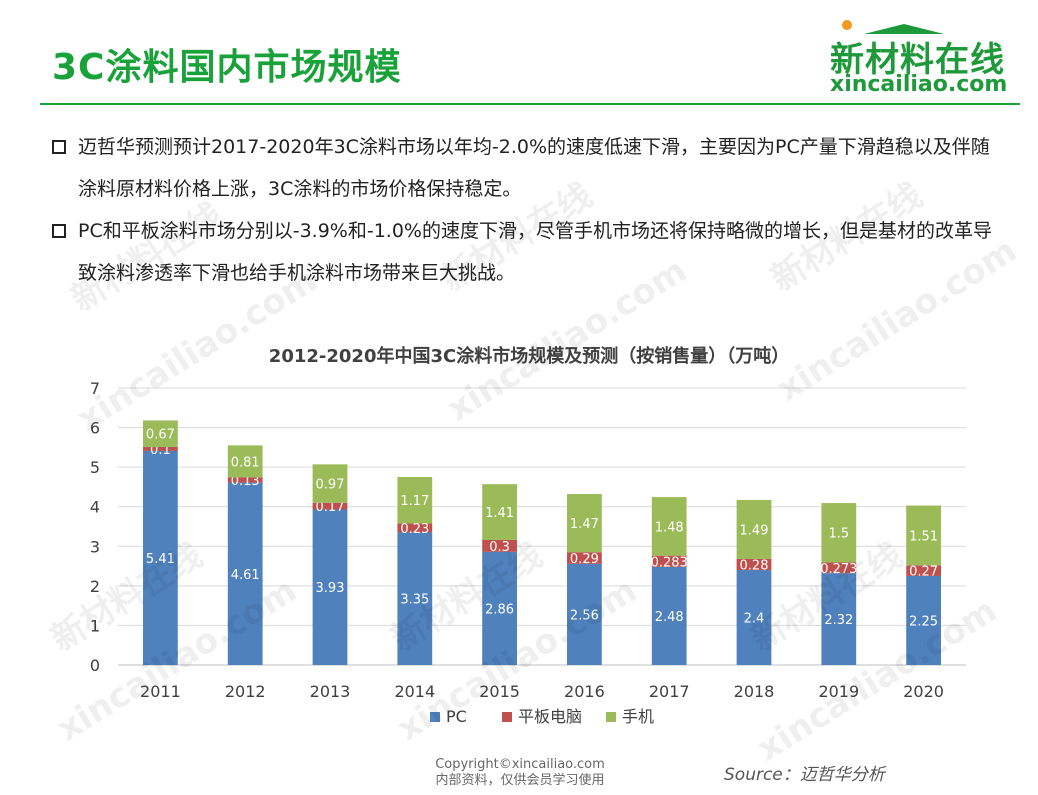 This screenshot has width=1038, height=795. Describe the element at coordinates (499, 691) in the screenshot. I see `x-tick-label: 2015` at that location.